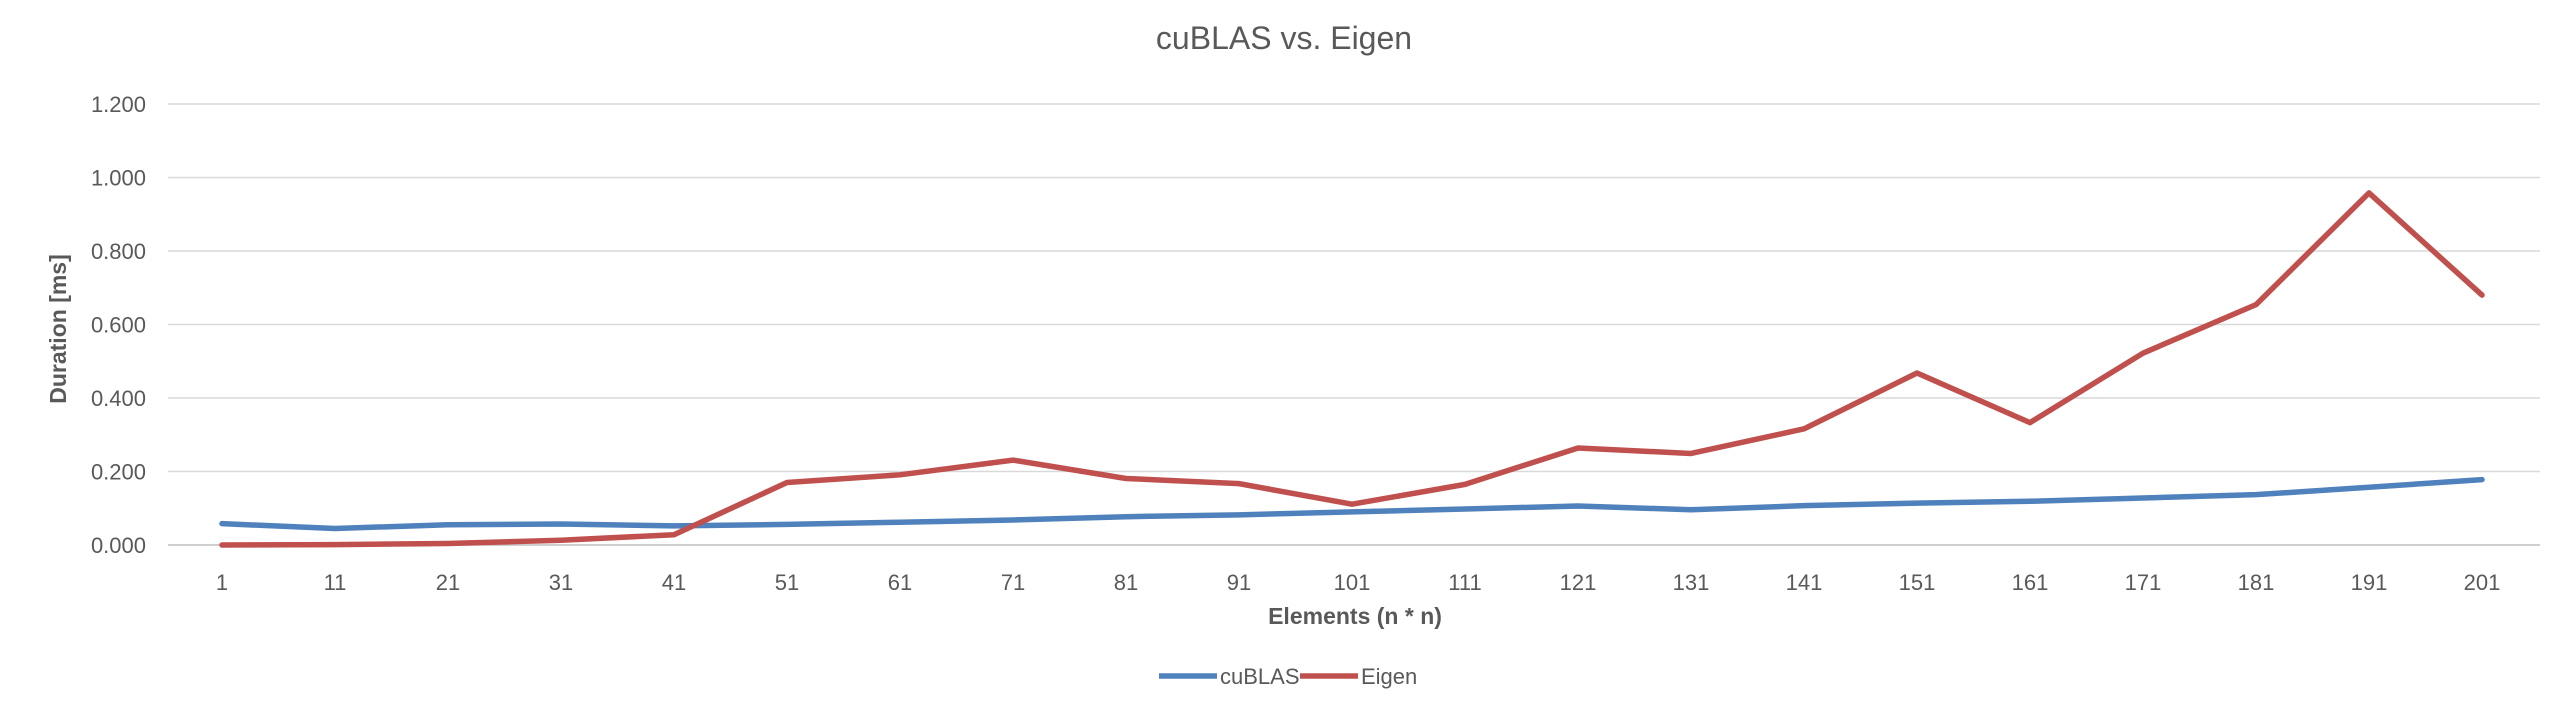 The width and height of the screenshot is (2564, 703). What do you see at coordinates (2482, 582) in the screenshot?
I see `x-tick-label: 201` at bounding box center [2482, 582].